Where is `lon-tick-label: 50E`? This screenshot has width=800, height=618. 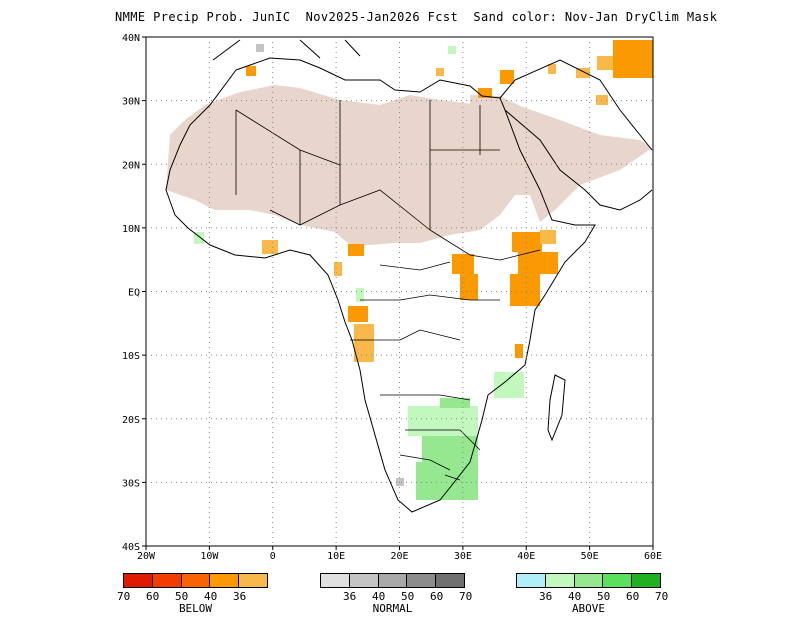
lon-tick-label: 50E is located at coordinates (590, 556).